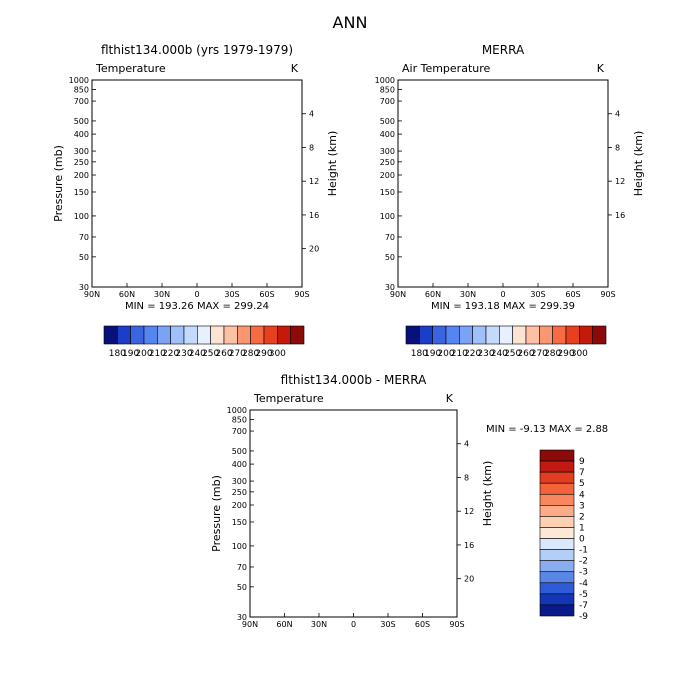 Image resolution: width=700 pixels, height=700 pixels. Describe the element at coordinates (117, 354) in the screenshot. I see `colorbar-label: 180` at that location.